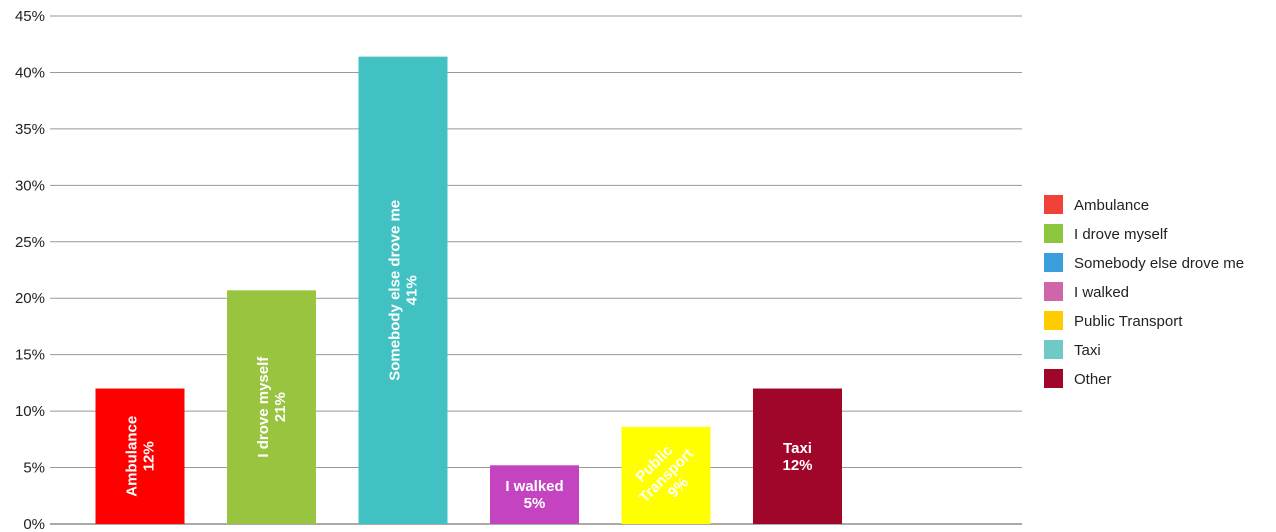  Describe the element at coordinates (1093, 379) in the screenshot. I see `legend-label: Other` at that location.